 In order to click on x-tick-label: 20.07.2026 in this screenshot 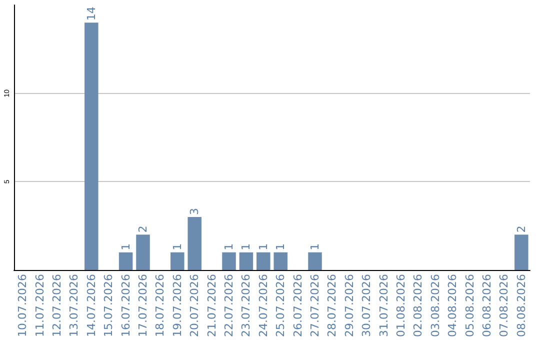, I will do `click(195, 305)`.